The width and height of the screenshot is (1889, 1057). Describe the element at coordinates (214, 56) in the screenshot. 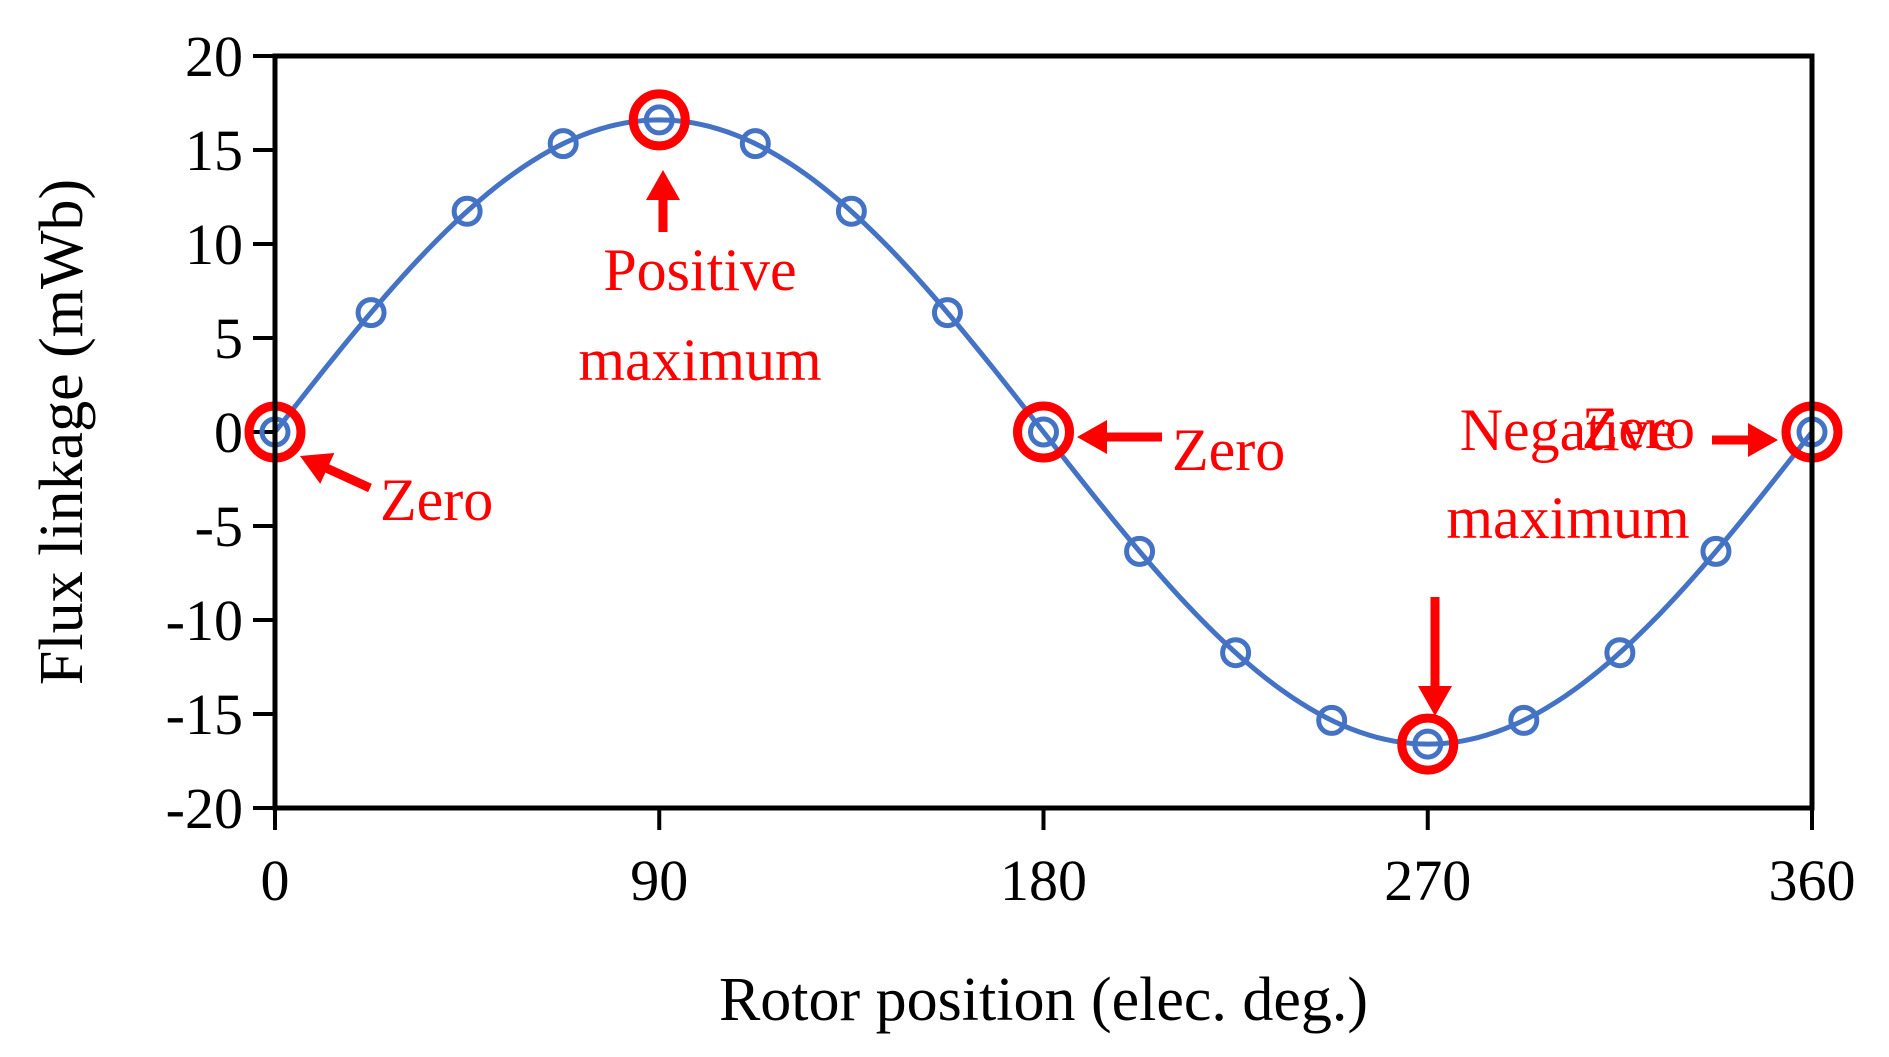

I see `y-tick-label: 20` at that location.